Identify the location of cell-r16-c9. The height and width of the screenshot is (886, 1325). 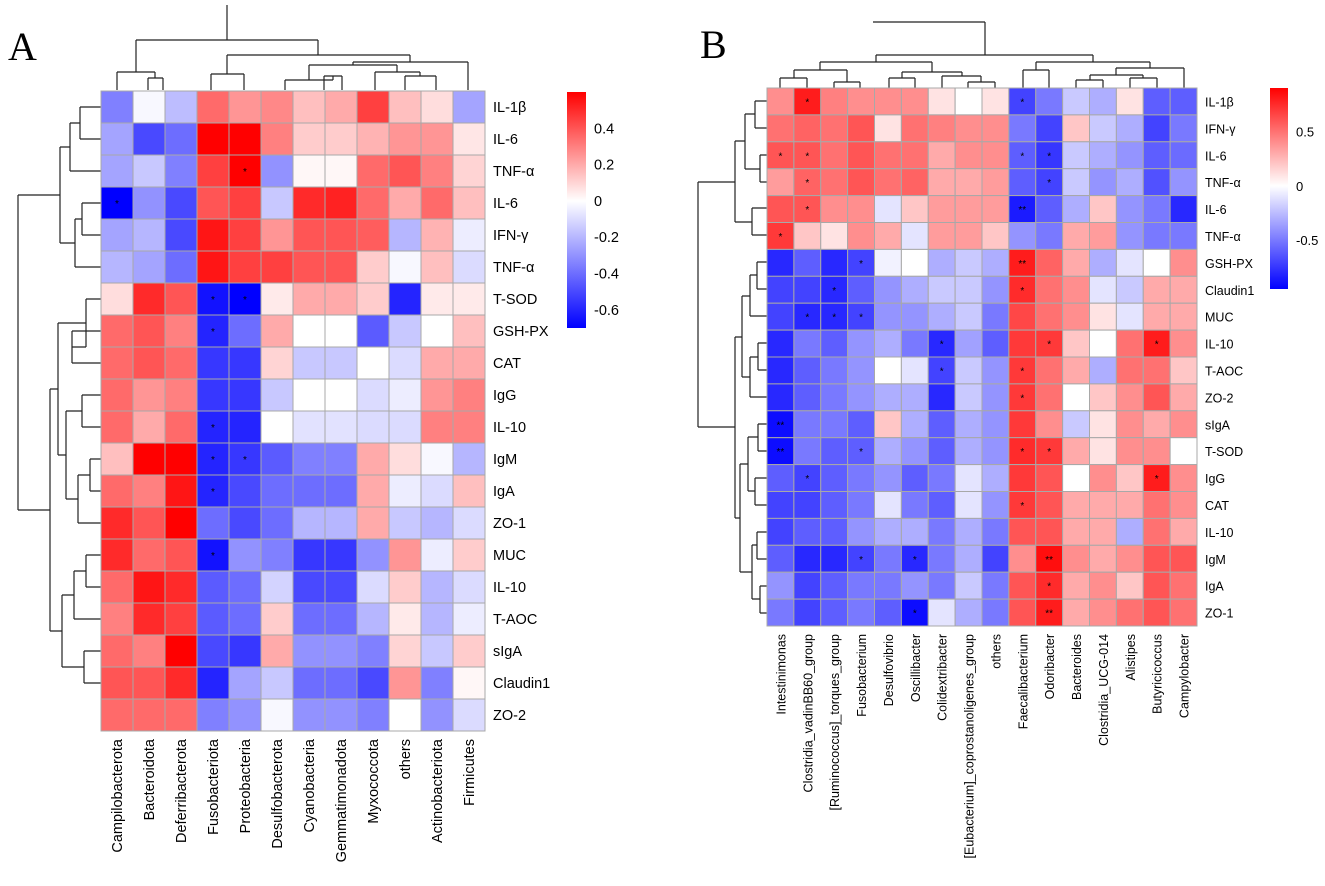
(1022, 531).